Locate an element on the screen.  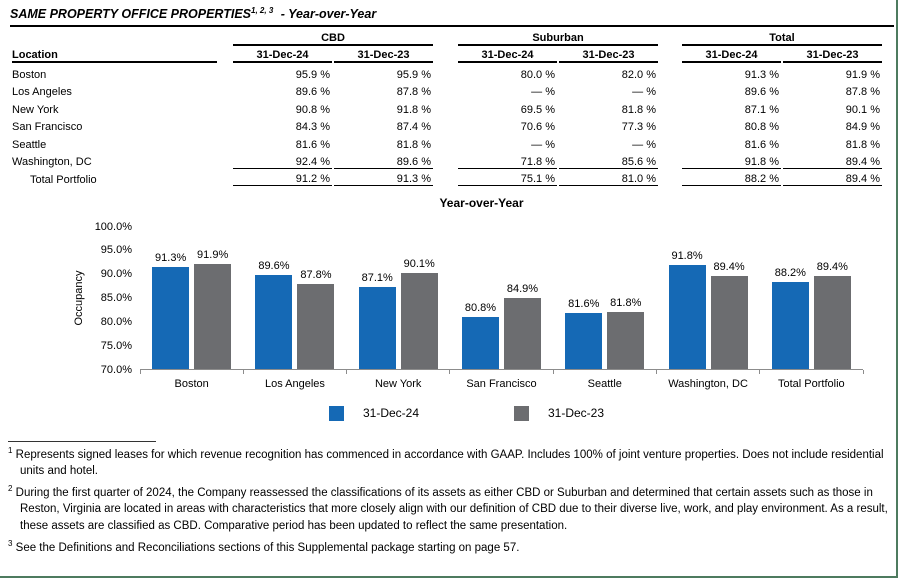
bar-data-label: 81.6% is located at coordinates (584, 304).